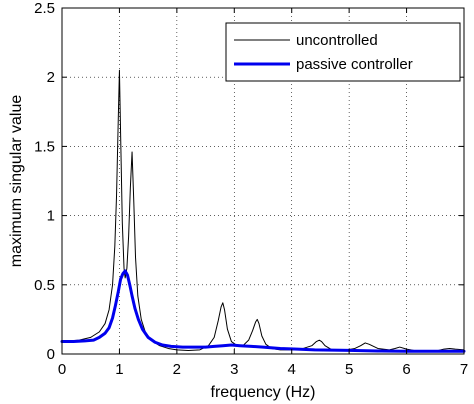 This screenshot has width=474, height=404. Describe the element at coordinates (292, 369) in the screenshot. I see `x-tick-label: 4` at that location.